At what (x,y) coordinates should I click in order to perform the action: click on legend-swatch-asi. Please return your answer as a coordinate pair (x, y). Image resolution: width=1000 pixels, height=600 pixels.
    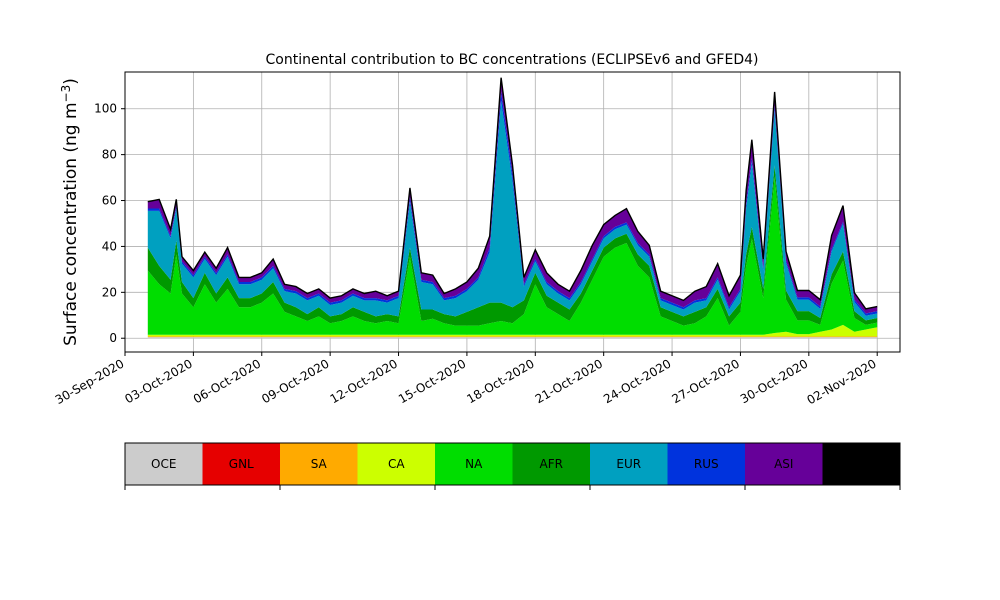
    Looking at the image, I should click on (784, 464).